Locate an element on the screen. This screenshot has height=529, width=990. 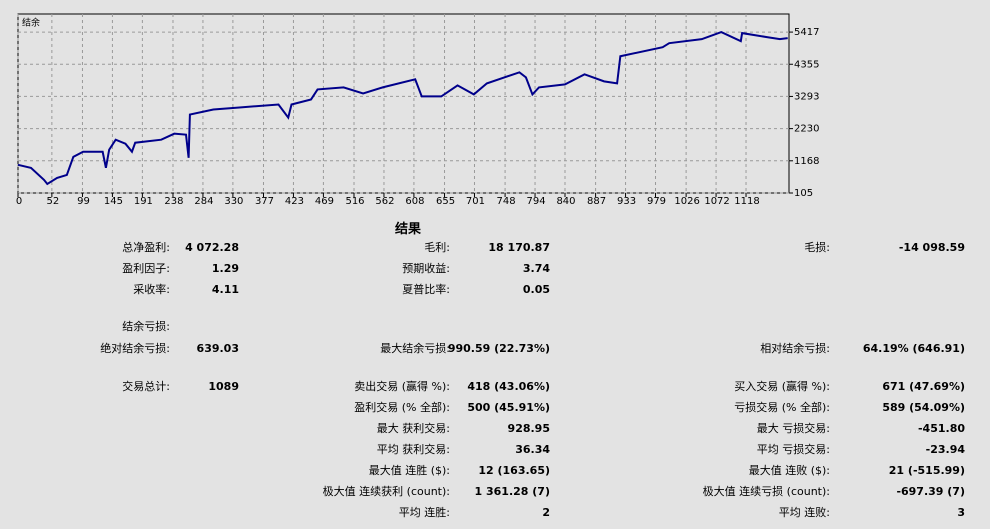
y-tick-label: 3293 is located at coordinates (806, 96).